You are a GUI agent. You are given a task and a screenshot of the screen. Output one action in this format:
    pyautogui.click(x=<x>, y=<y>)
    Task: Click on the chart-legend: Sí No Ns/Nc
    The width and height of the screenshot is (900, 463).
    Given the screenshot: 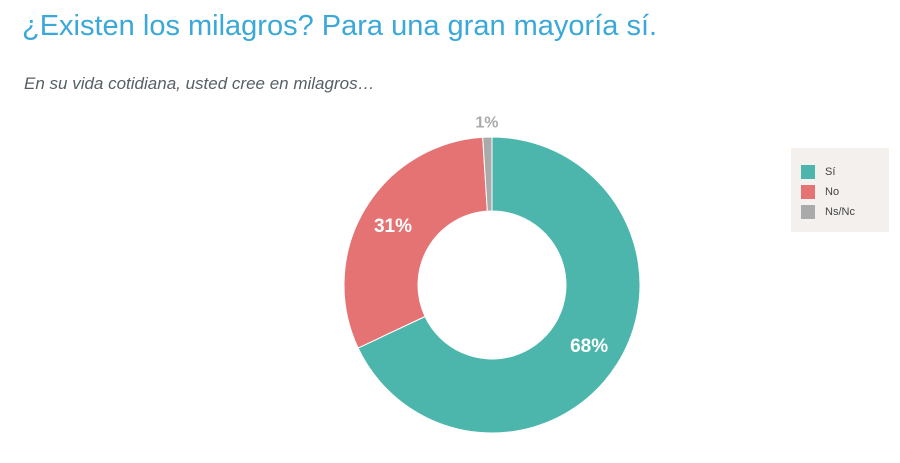 What is the action you would take?
    pyautogui.click(x=840, y=190)
    